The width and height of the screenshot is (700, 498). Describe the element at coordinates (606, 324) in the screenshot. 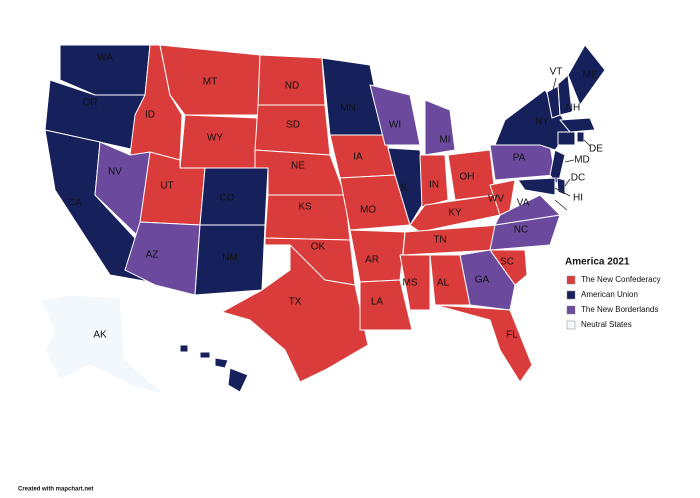

I see `legend-label: Neutral States` at that location.